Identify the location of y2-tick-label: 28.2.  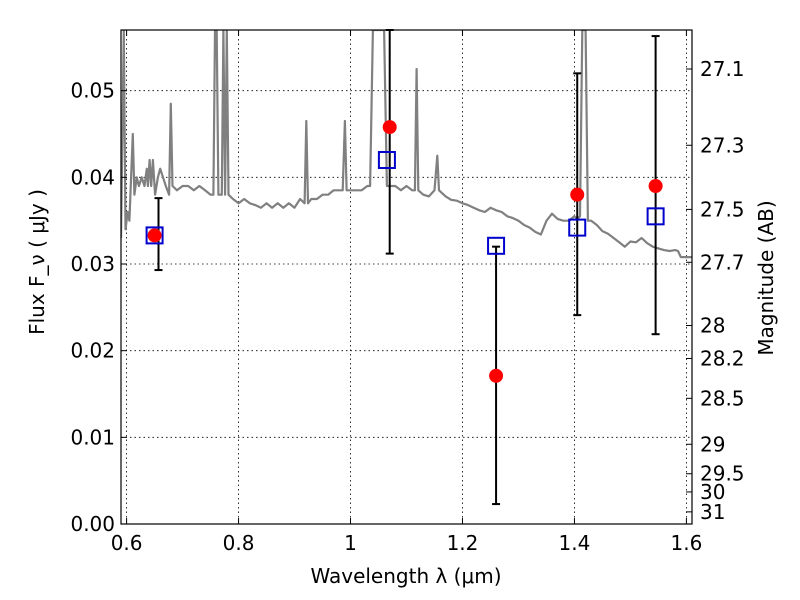
(722, 358).